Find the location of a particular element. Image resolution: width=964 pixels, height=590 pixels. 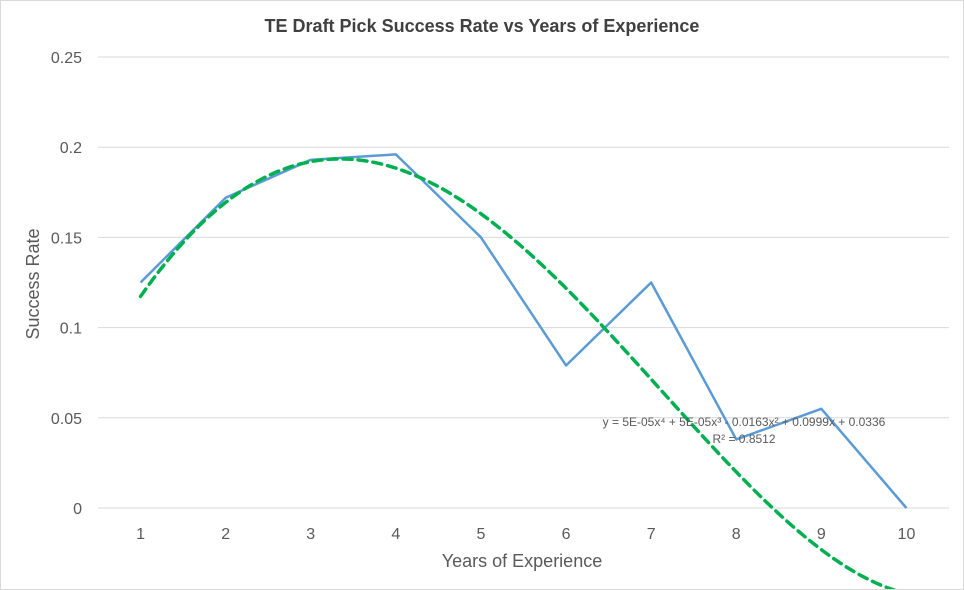

y-tick-label: 0.2 is located at coordinates (71, 148).